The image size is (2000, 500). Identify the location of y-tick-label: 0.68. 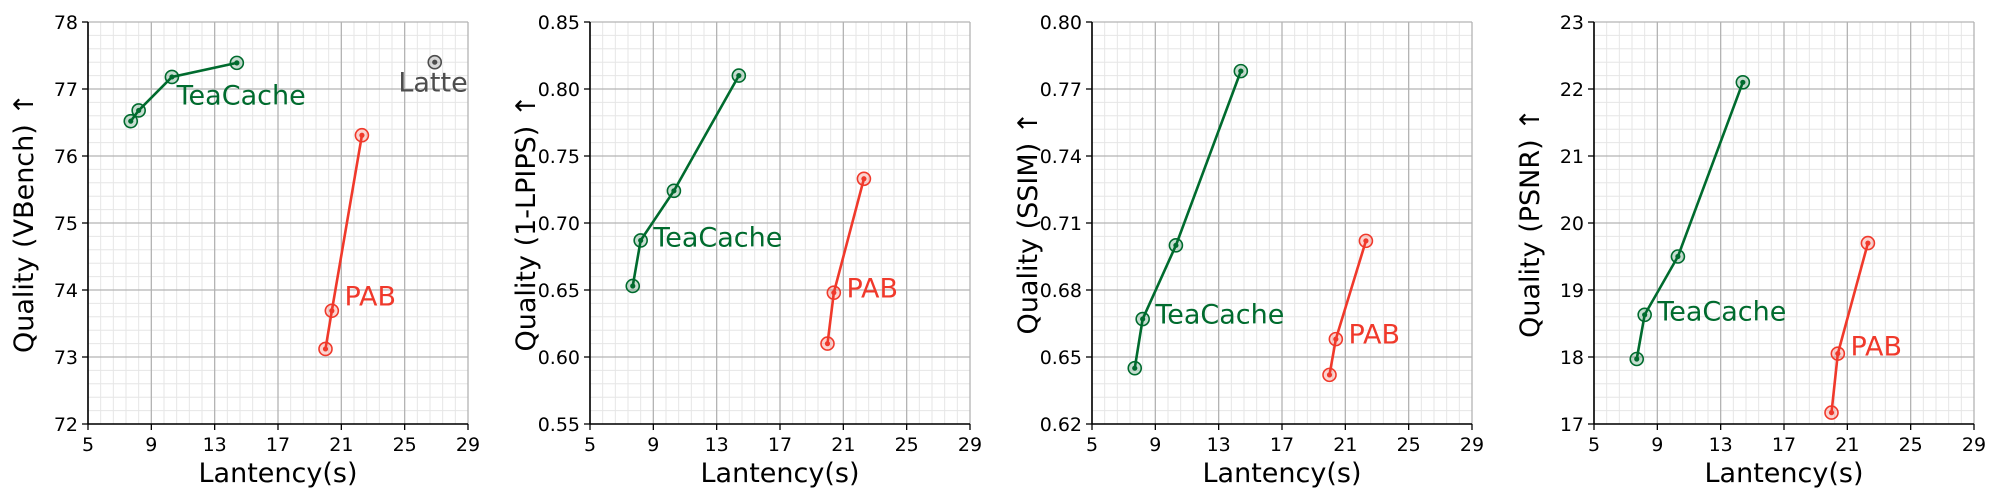
(1061, 291).